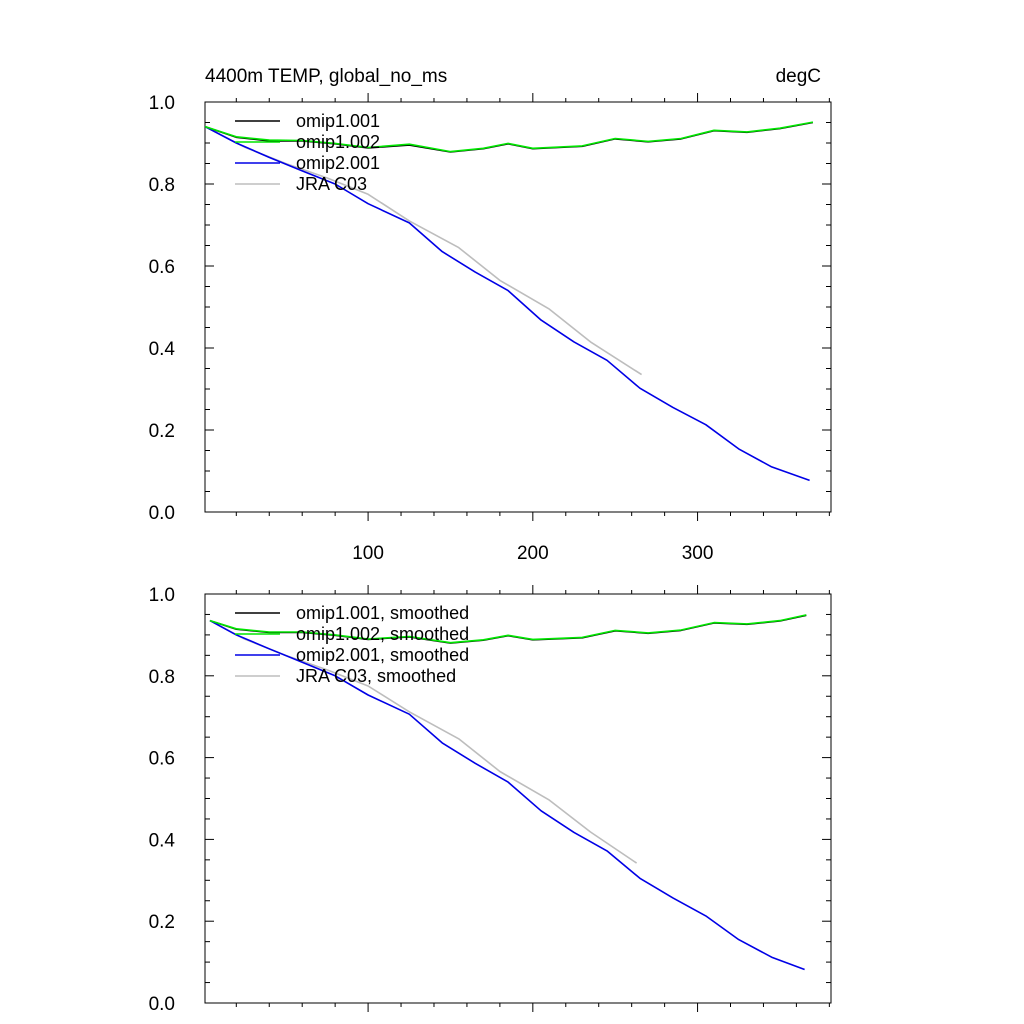  I want to click on chart-title: 4400m TEMP, global_no_ms, so click(326, 76).